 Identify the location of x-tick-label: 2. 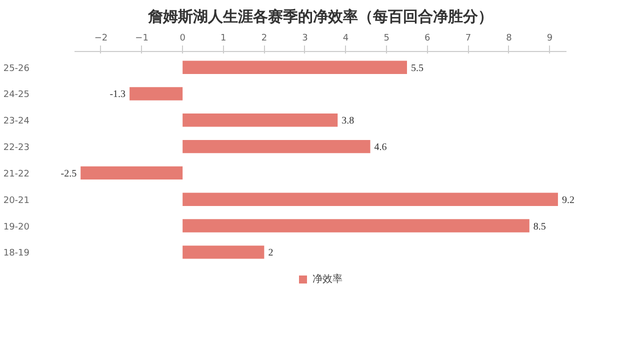
(264, 39).